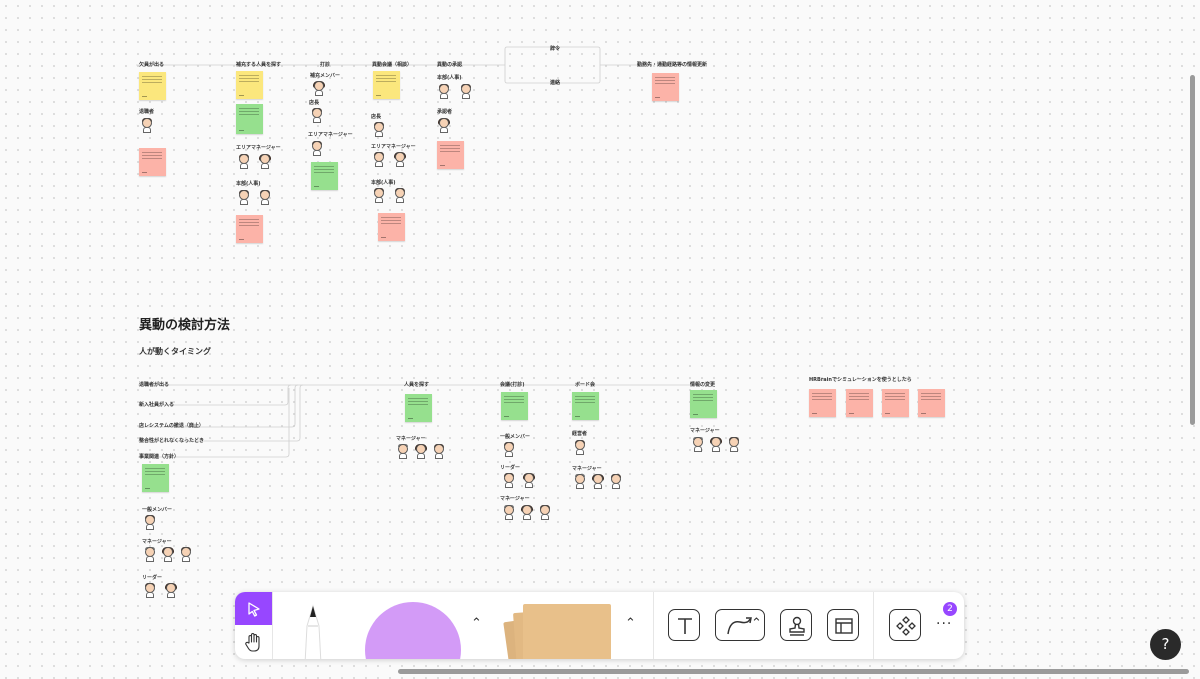 The height and width of the screenshot is (679, 1200). I want to click on col4-label3: 本部(人事), so click(383, 183).